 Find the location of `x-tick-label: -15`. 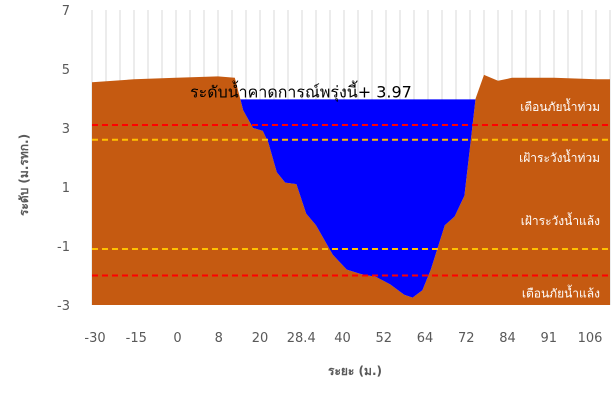

x-tick-label: -15 is located at coordinates (136, 338).